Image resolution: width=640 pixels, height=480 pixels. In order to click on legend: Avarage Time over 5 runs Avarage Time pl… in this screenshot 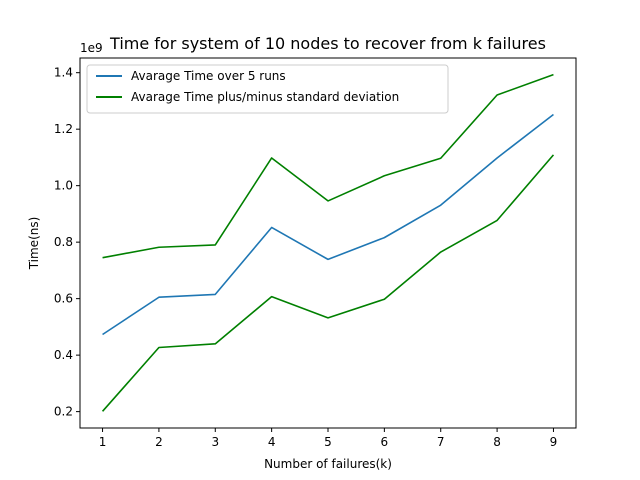, I will do `click(267, 89)`.